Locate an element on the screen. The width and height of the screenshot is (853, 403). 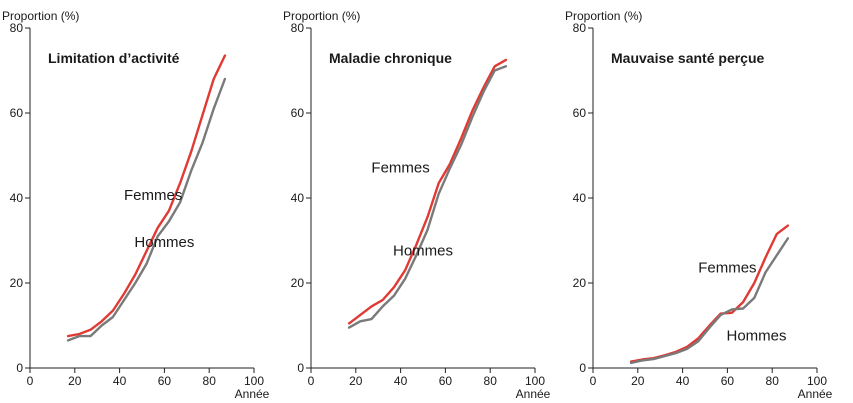
chart-title: Limitation d’activité is located at coordinates (114, 58).